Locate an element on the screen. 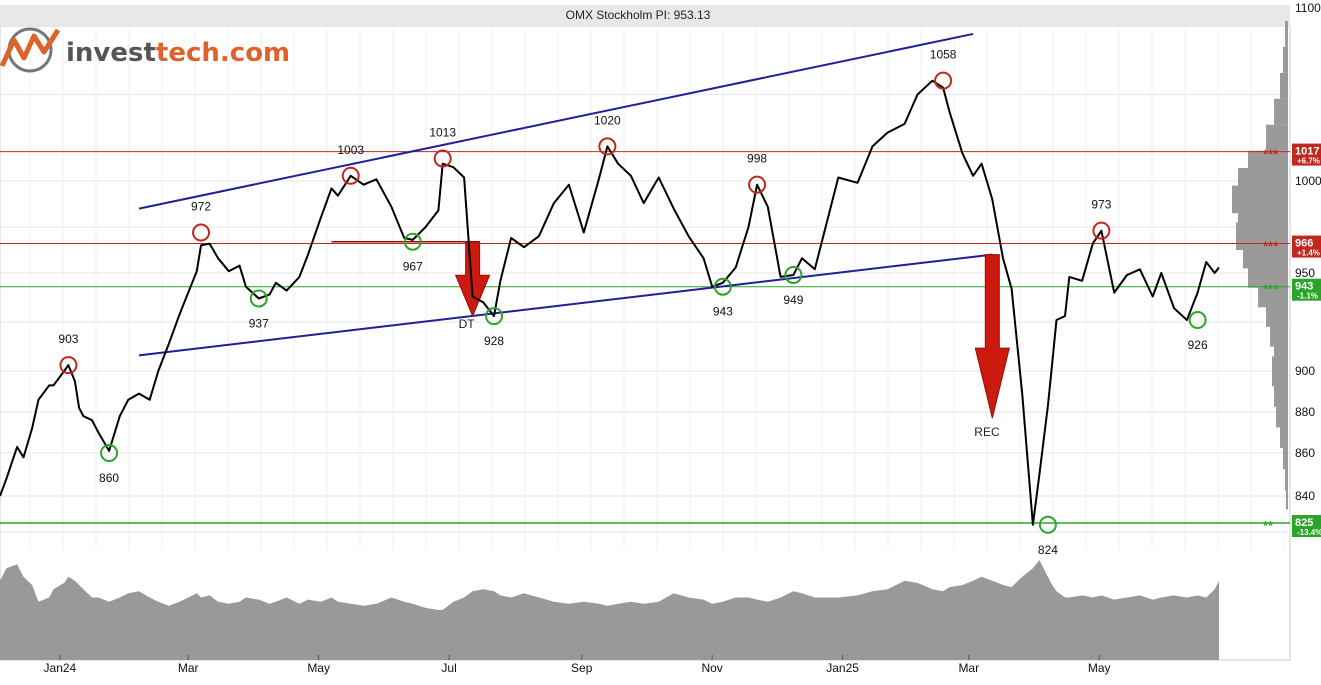 The height and width of the screenshot is (685, 1321). title-bar is located at coordinates (645, 15).